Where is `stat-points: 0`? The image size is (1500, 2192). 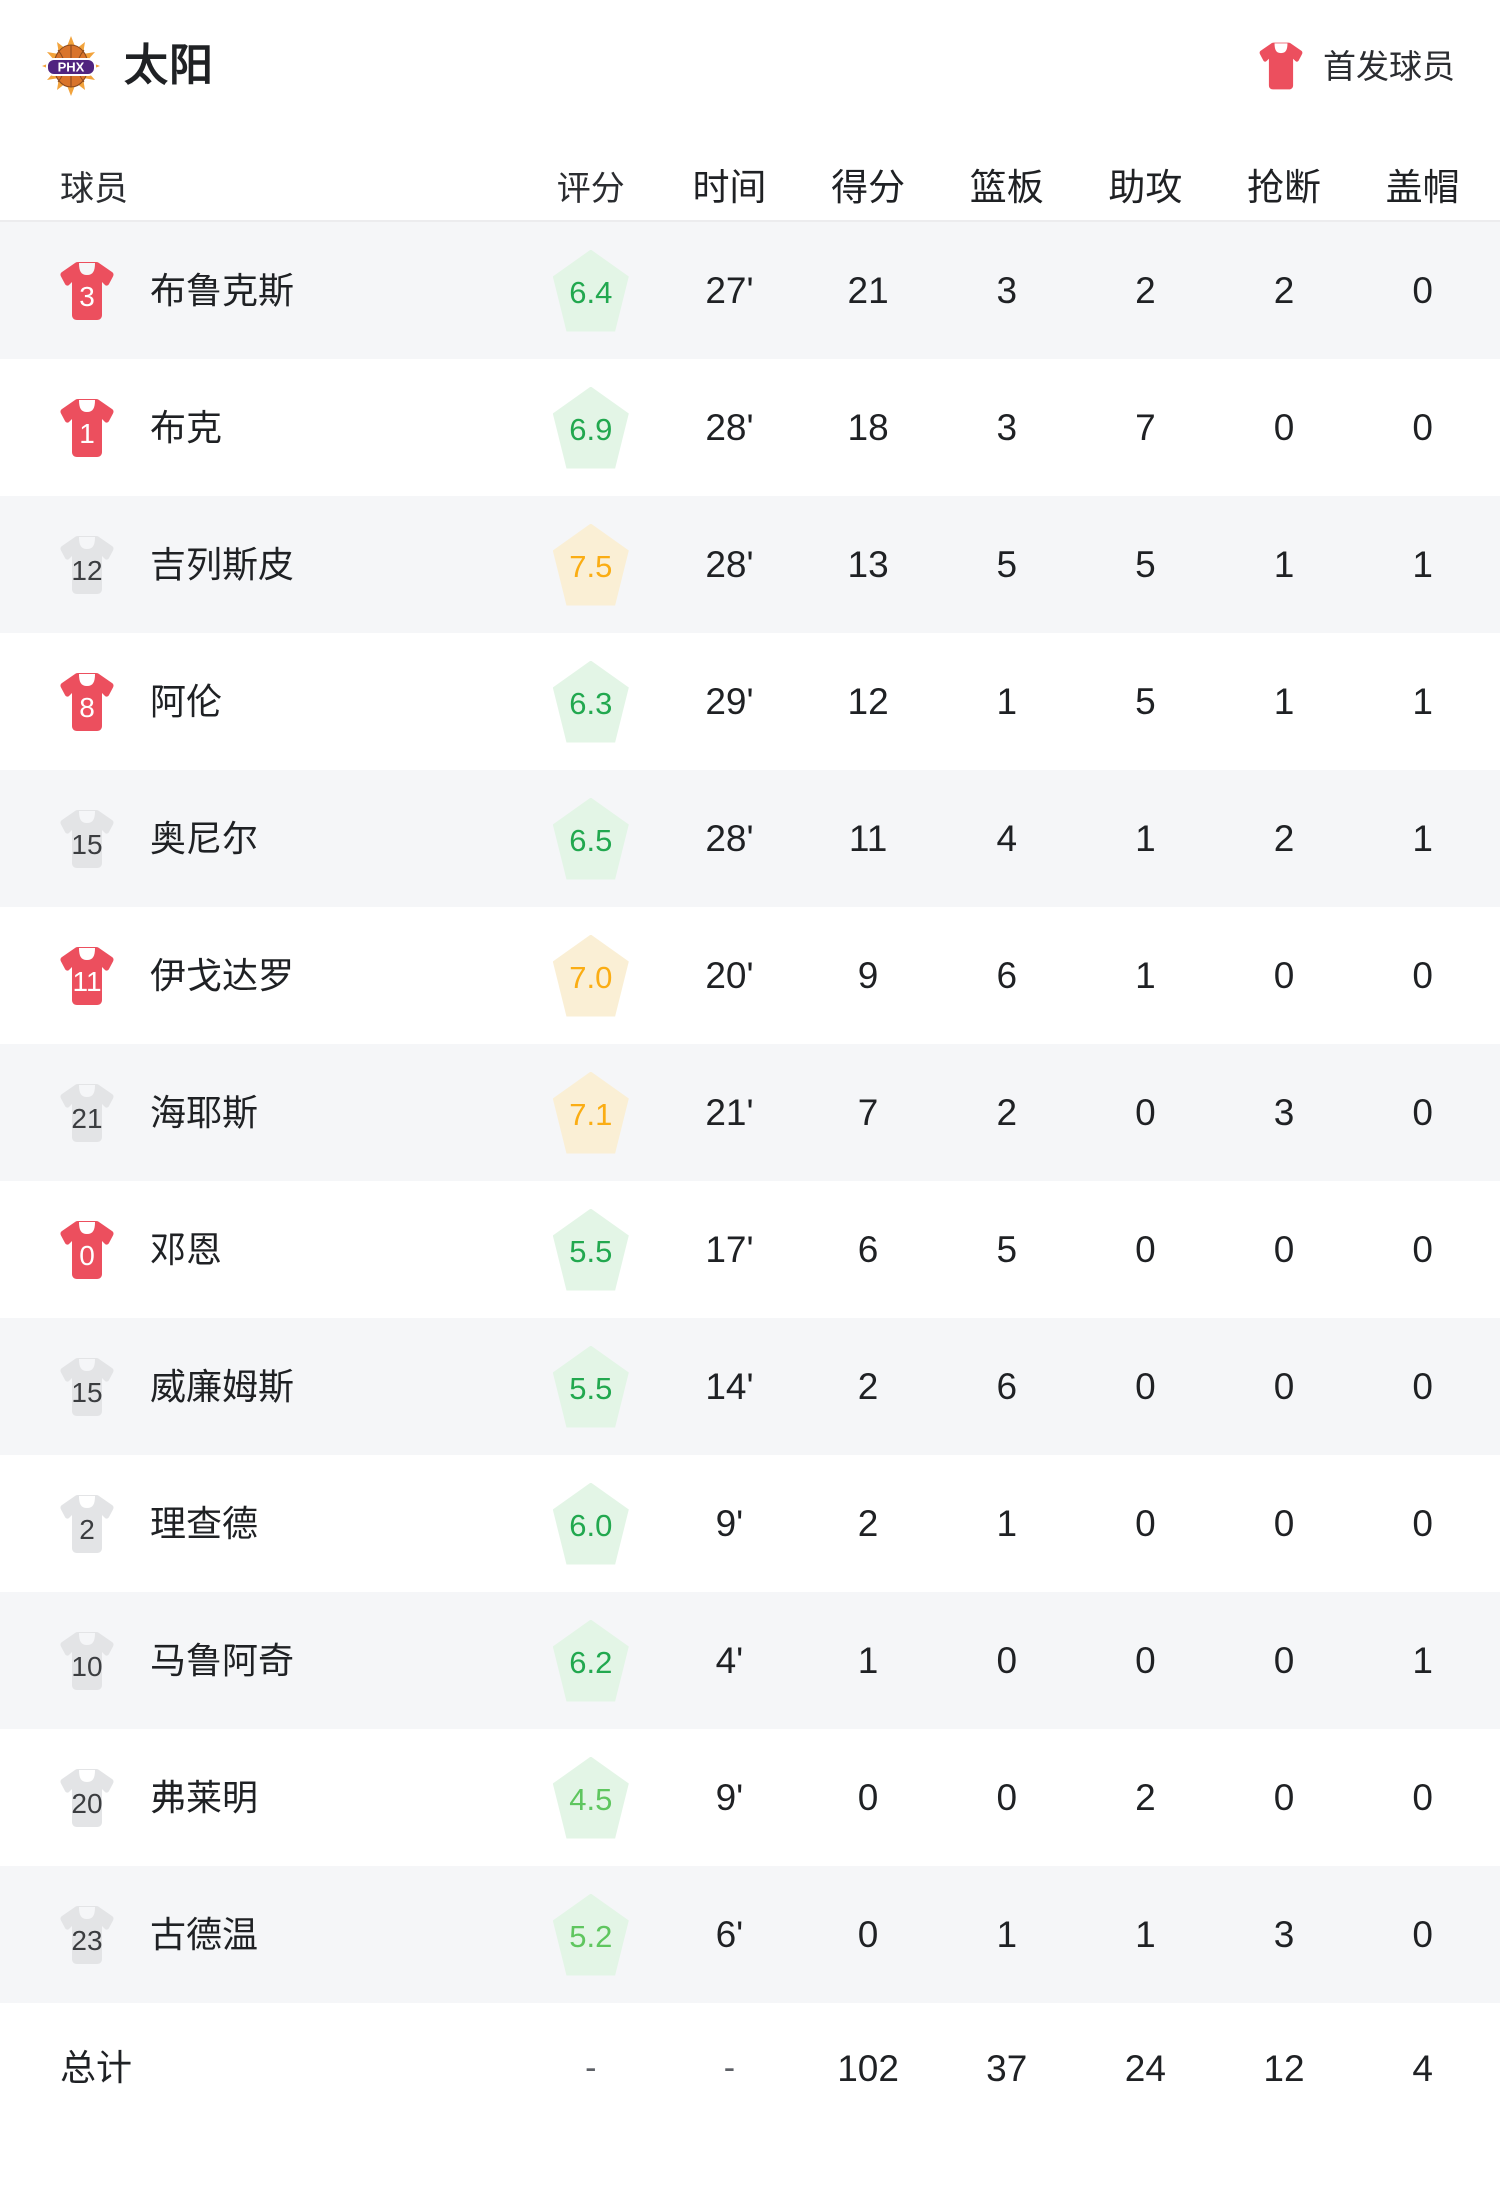 stat-points: 0 is located at coordinates (868, 1934).